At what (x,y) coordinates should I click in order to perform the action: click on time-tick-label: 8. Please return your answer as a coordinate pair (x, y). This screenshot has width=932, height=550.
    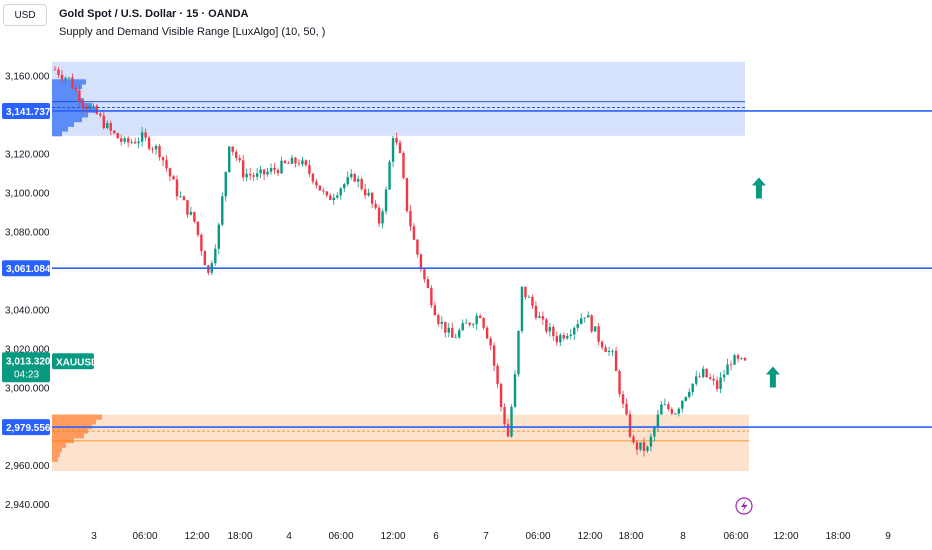
    Looking at the image, I should click on (683, 536).